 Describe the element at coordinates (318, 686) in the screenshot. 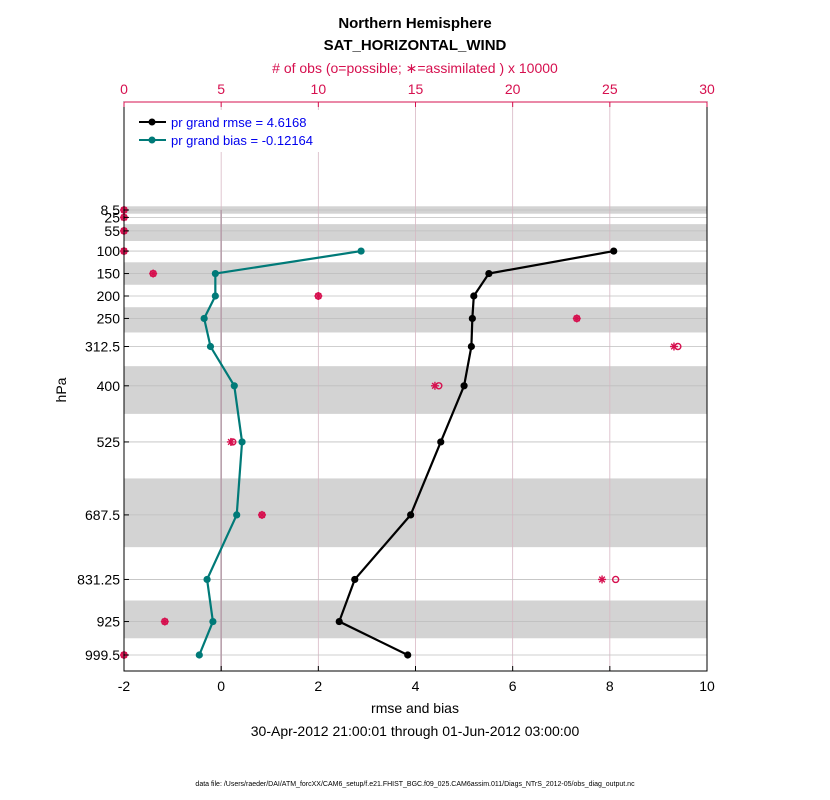

I see `x-tick-label: 2` at that location.